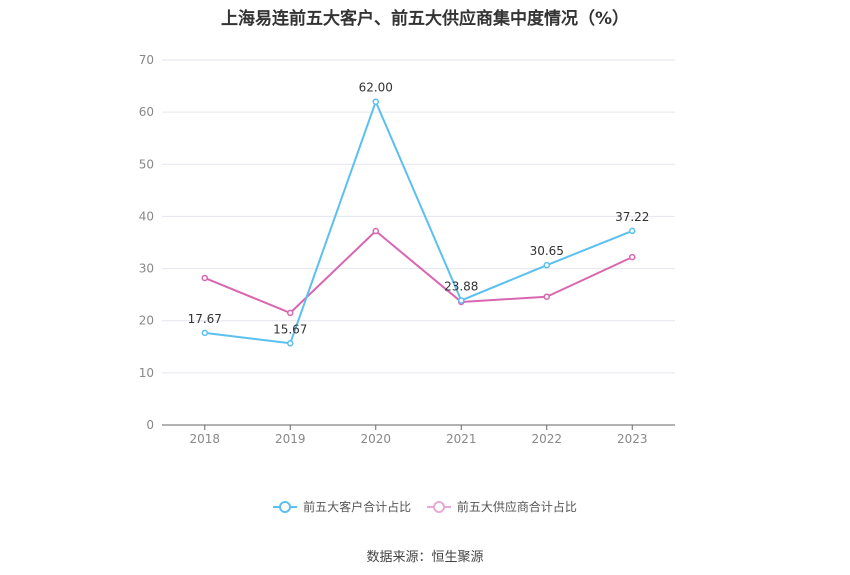 This screenshot has height=575, width=850. I want to click on legend-label-customers: 前五大客户合计占比, so click(357, 507).